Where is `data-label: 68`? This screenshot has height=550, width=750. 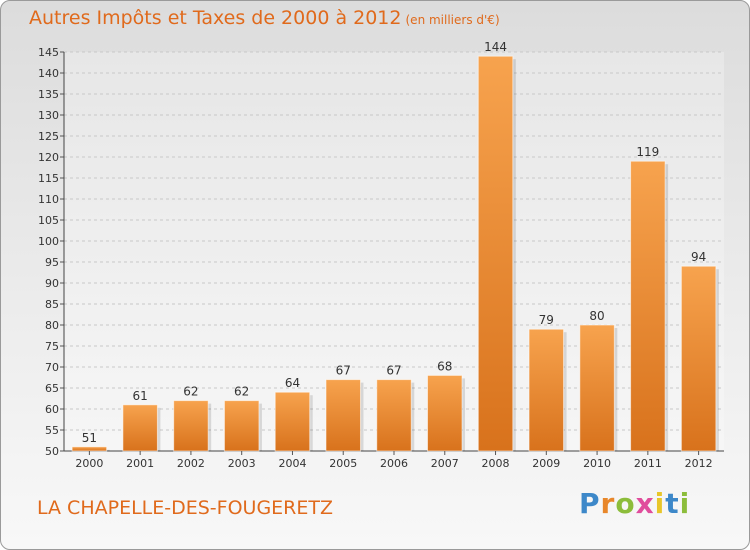
data-label: 68 is located at coordinates (444, 366).